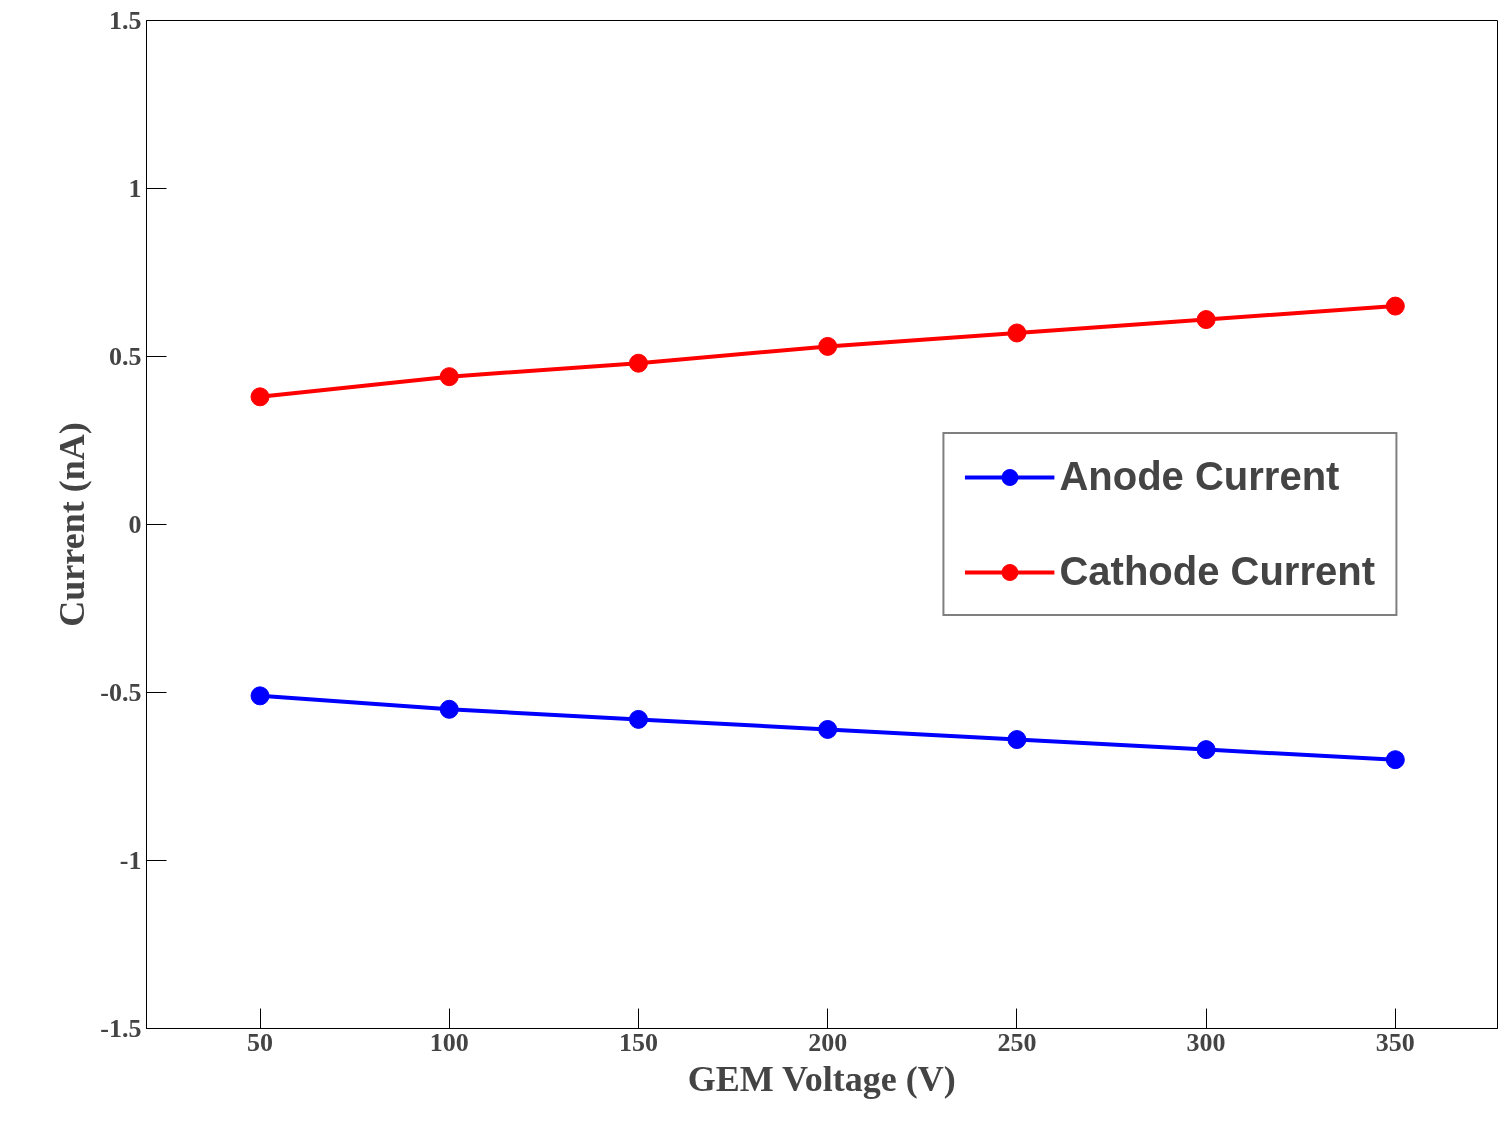 Image resolution: width=1501 pixels, height=1141 pixels. Describe the element at coordinates (1206, 1042) in the screenshot. I see `x-tick-label: 300` at that location.